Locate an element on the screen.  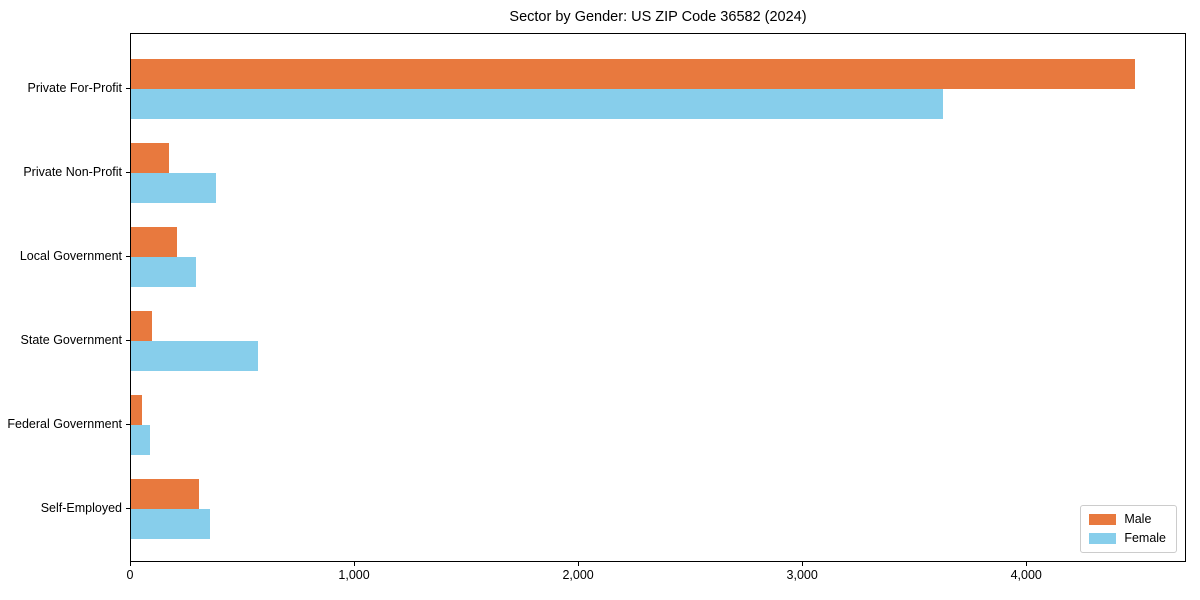
y-tick-label-private-for-profit: Private For-Profit is located at coordinates (74, 88).